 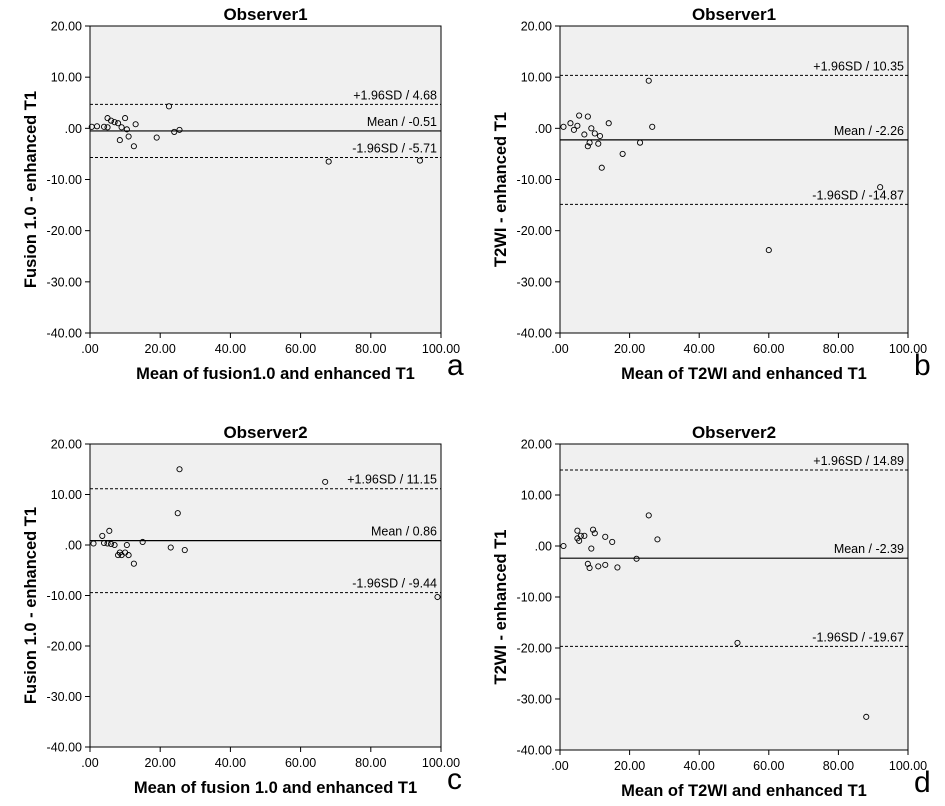 What do you see at coordinates (922, 782) in the screenshot?
I see `panel-letter: d` at bounding box center [922, 782].